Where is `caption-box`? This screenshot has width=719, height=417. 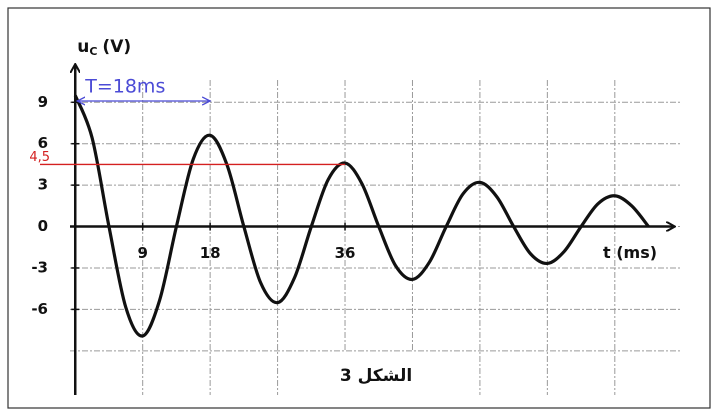
caption-box is located at coordinates (376, 374).